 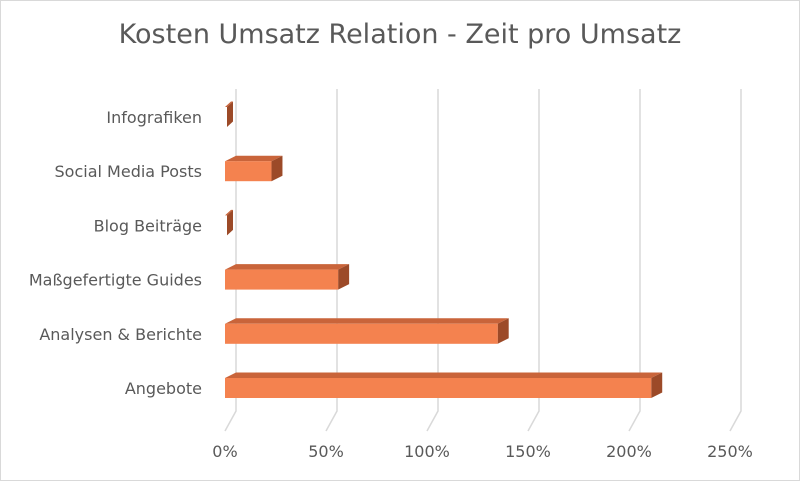 What do you see at coordinates (629, 451) in the screenshot?
I see `tick-label-4: 200%` at bounding box center [629, 451].